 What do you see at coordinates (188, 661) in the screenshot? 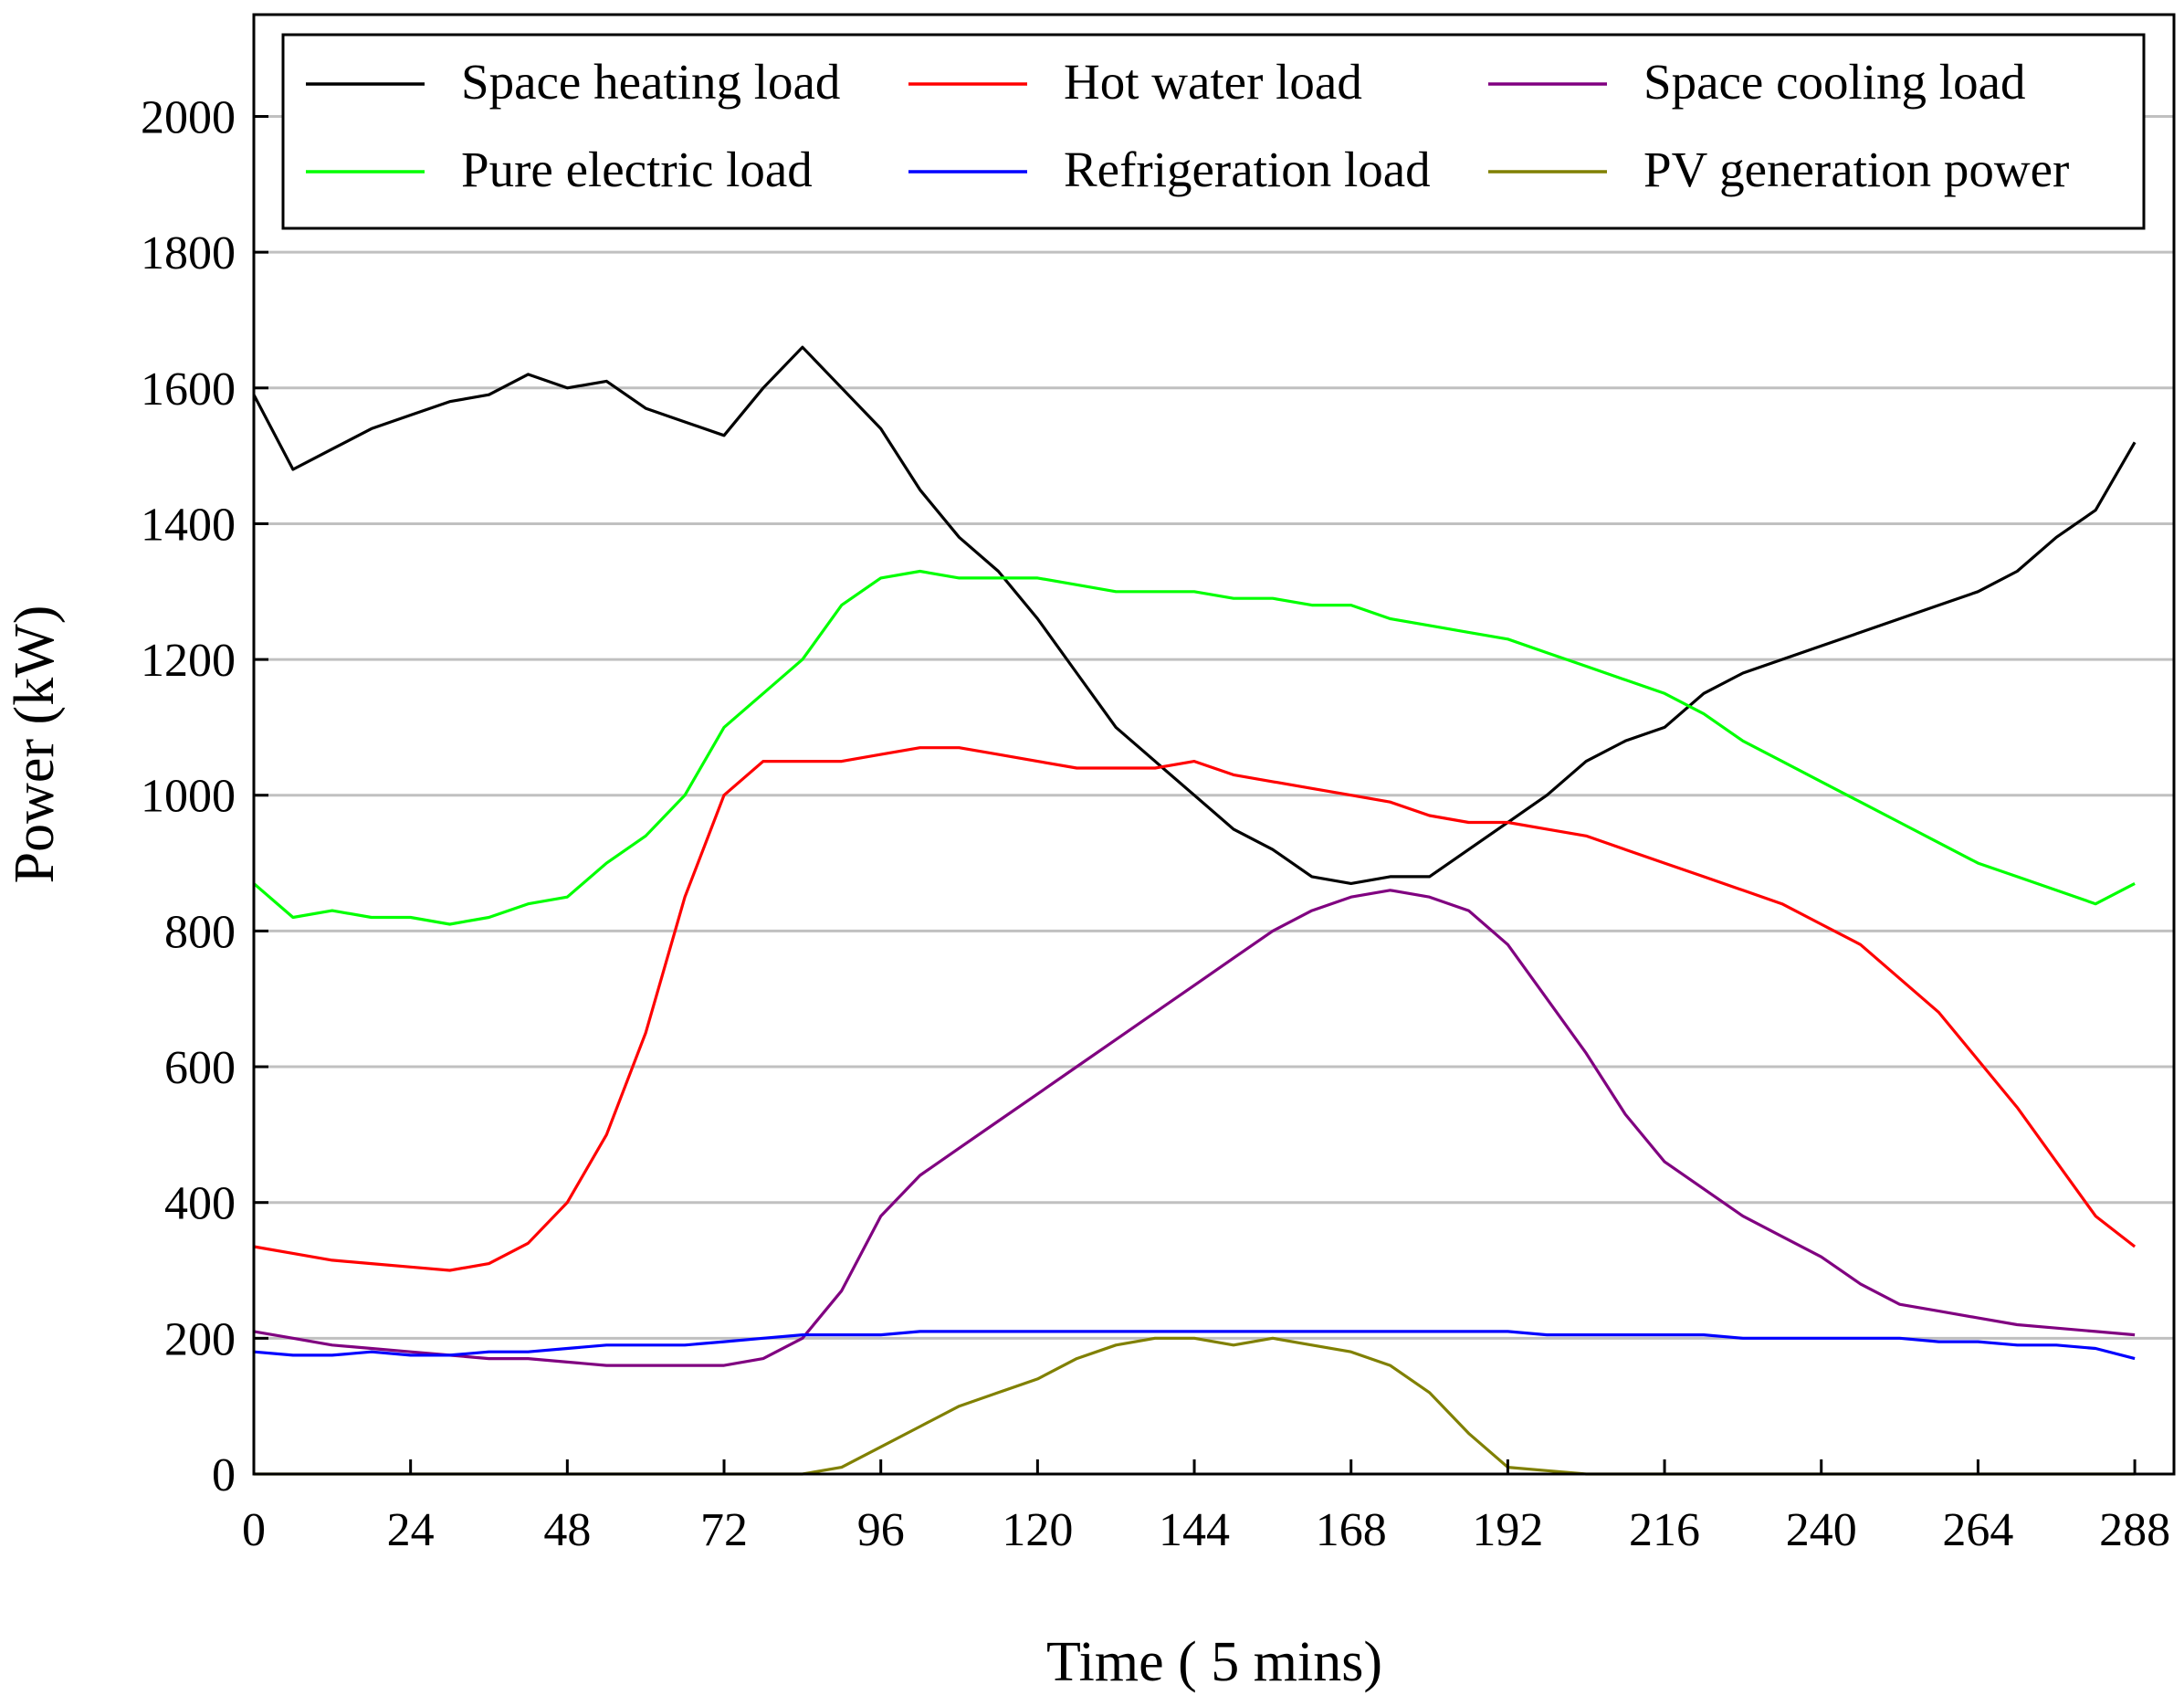
I see `y-tick-label: 1200` at bounding box center [188, 661].